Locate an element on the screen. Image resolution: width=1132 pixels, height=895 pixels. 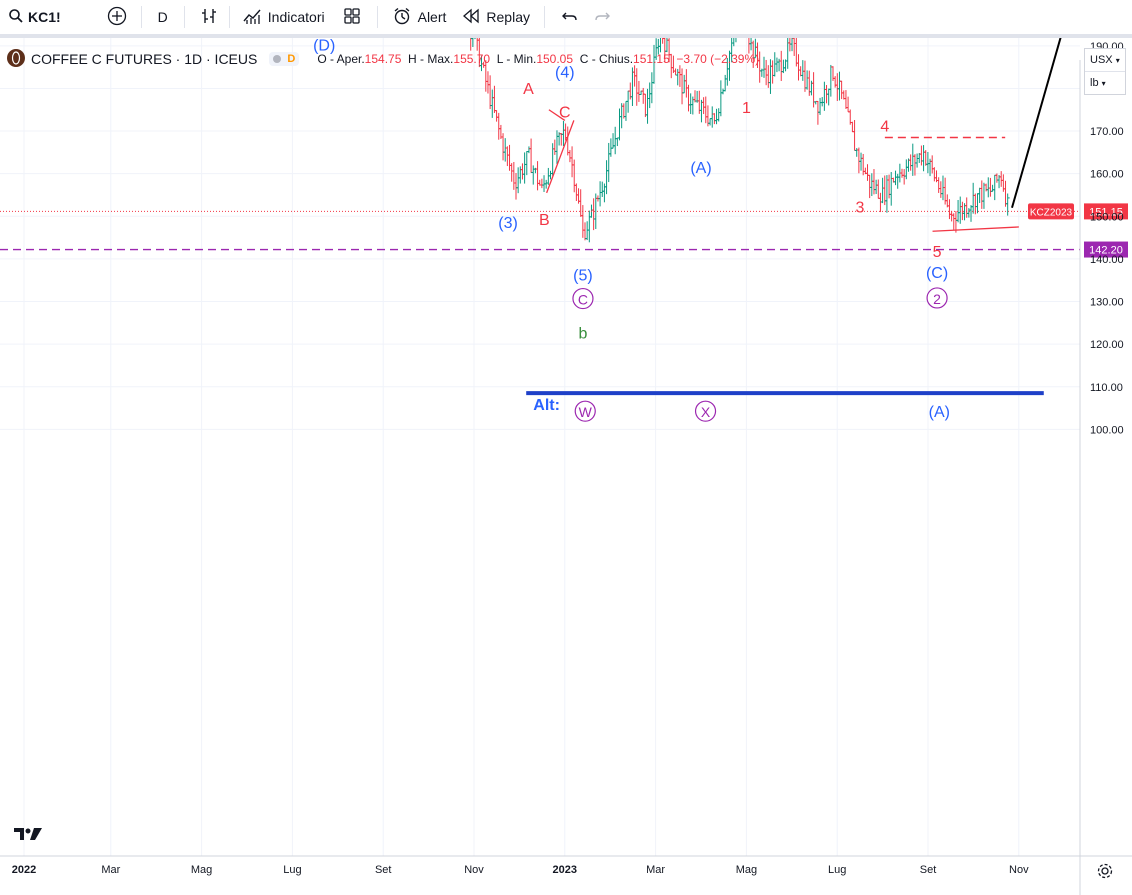
replay-rewind-icon is located at coordinates (471, 17).